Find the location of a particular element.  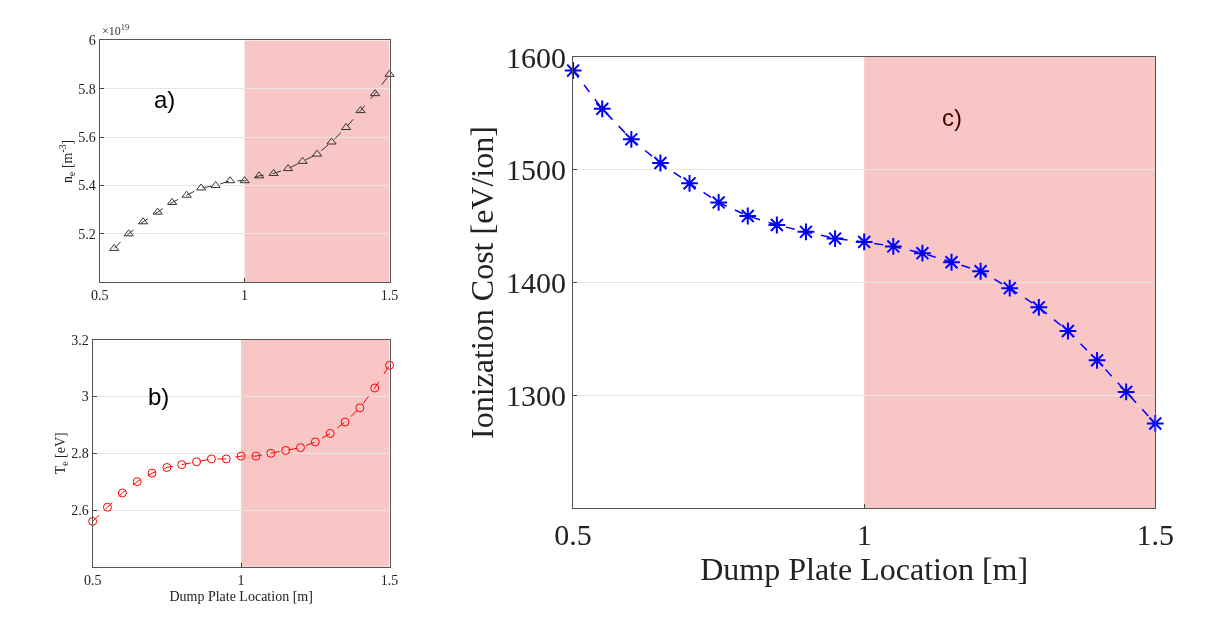

annotation: c) is located at coordinates (952, 117).